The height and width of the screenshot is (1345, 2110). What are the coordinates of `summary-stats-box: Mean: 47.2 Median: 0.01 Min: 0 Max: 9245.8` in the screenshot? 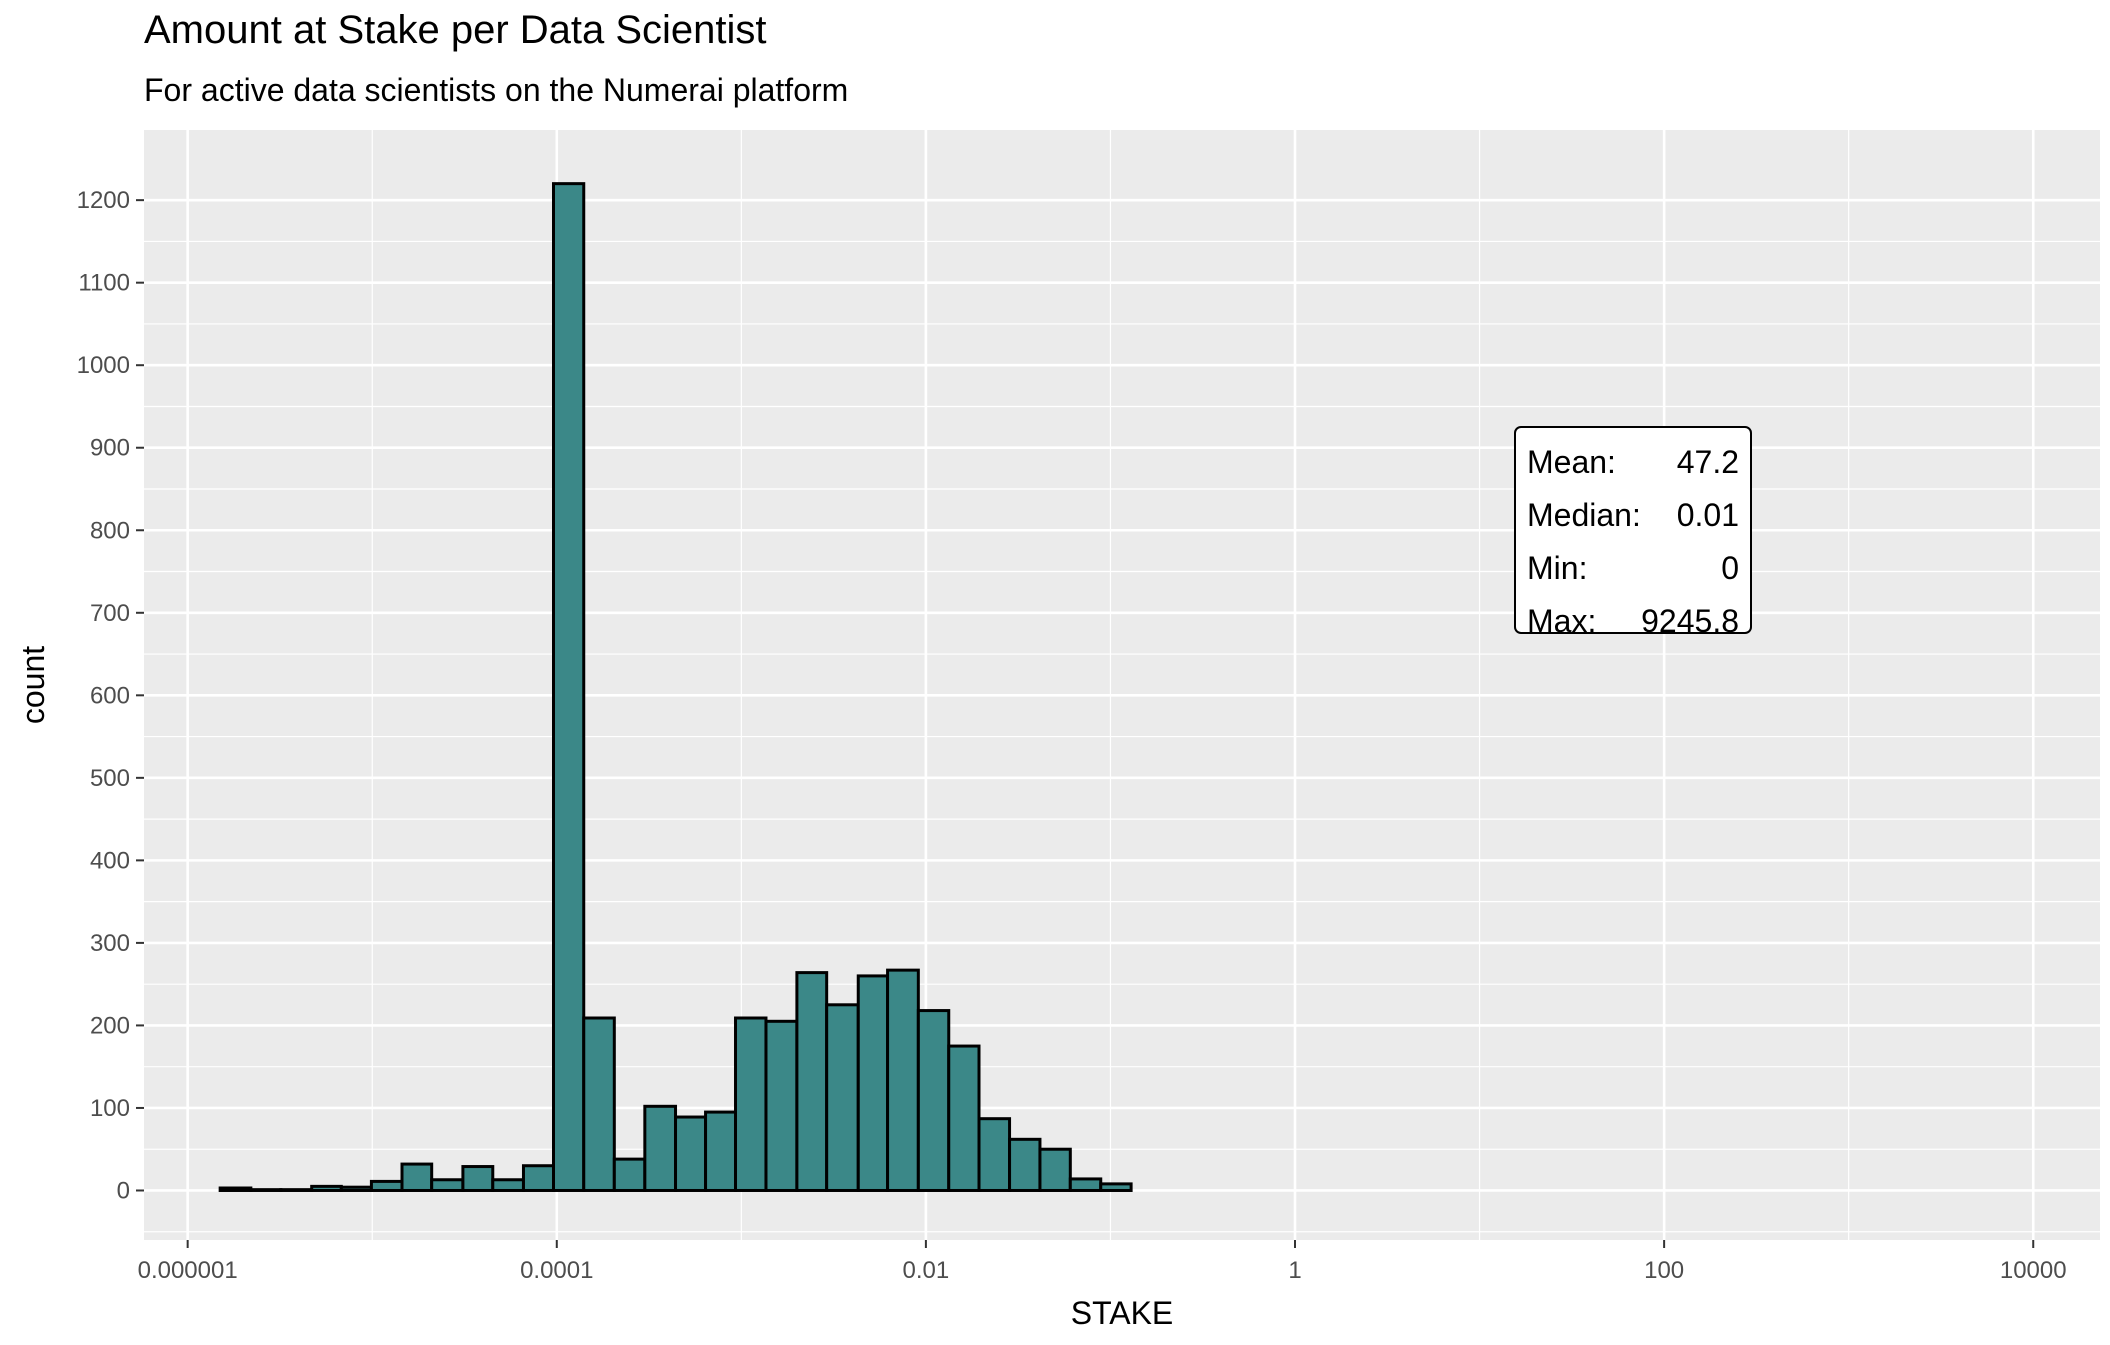 It's located at (1633, 532).